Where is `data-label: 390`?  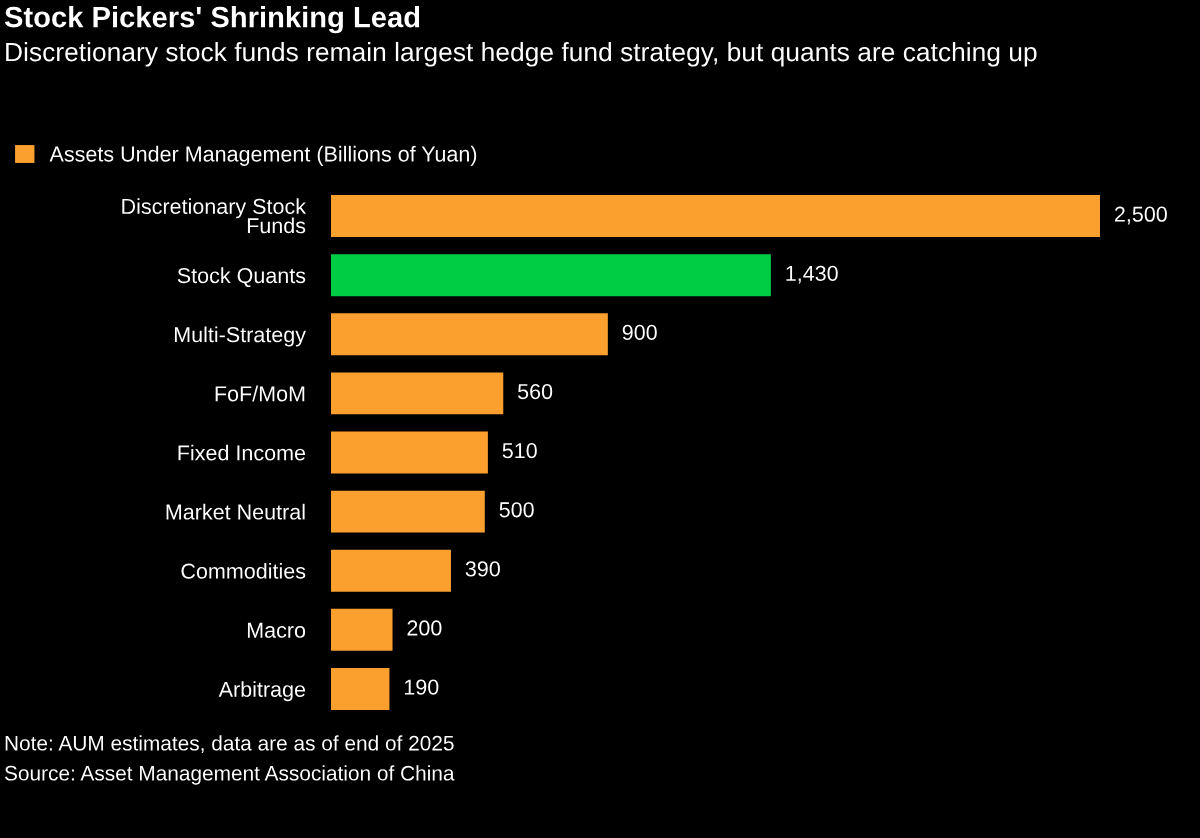 data-label: 390 is located at coordinates (482, 569).